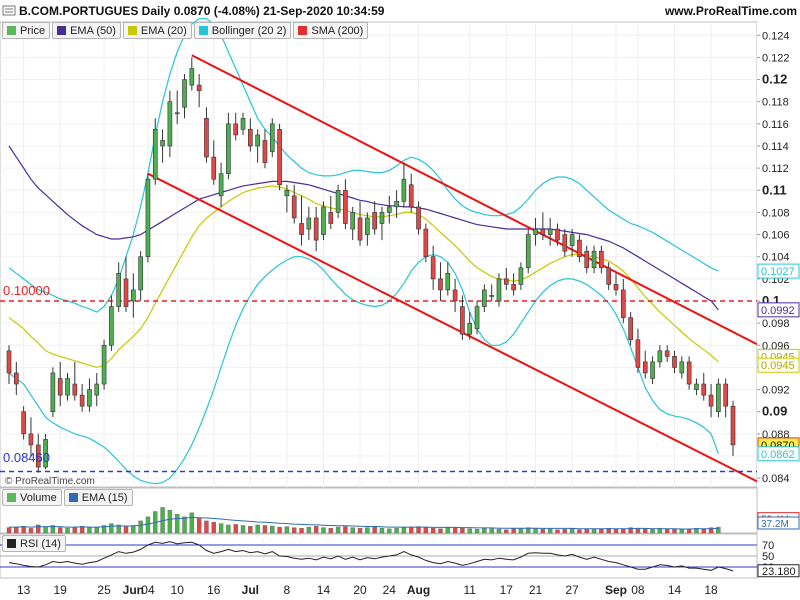 Image resolution: width=800 pixels, height=600 pixels. What do you see at coordinates (360, 590) in the screenshot?
I see `date-tick-label: 20` at bounding box center [360, 590].